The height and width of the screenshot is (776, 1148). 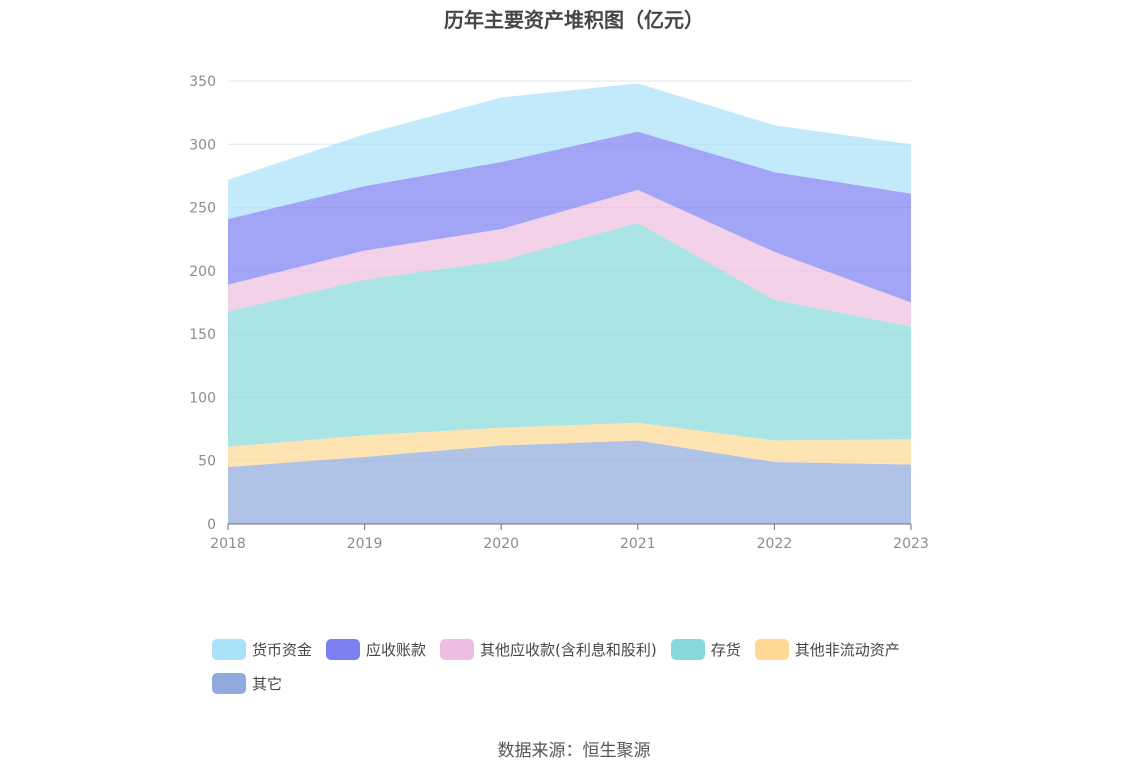 What do you see at coordinates (282, 649) in the screenshot?
I see `legend-label: 货币资金` at bounding box center [282, 649].